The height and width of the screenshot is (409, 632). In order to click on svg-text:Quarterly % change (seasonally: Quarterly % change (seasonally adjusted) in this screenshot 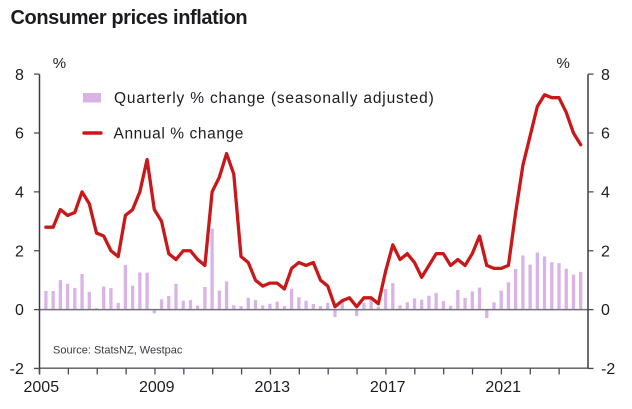, I will do `click(274, 98)`.